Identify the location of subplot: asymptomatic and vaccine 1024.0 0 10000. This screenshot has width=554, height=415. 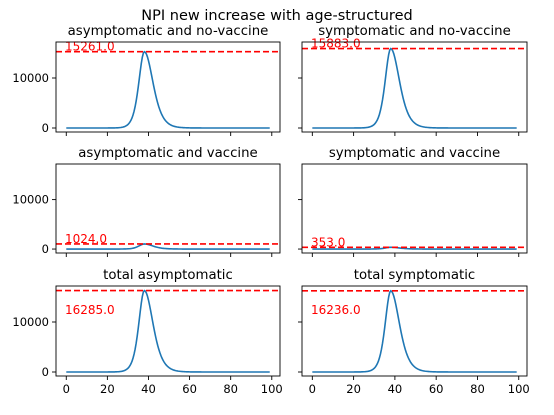
(146, 201).